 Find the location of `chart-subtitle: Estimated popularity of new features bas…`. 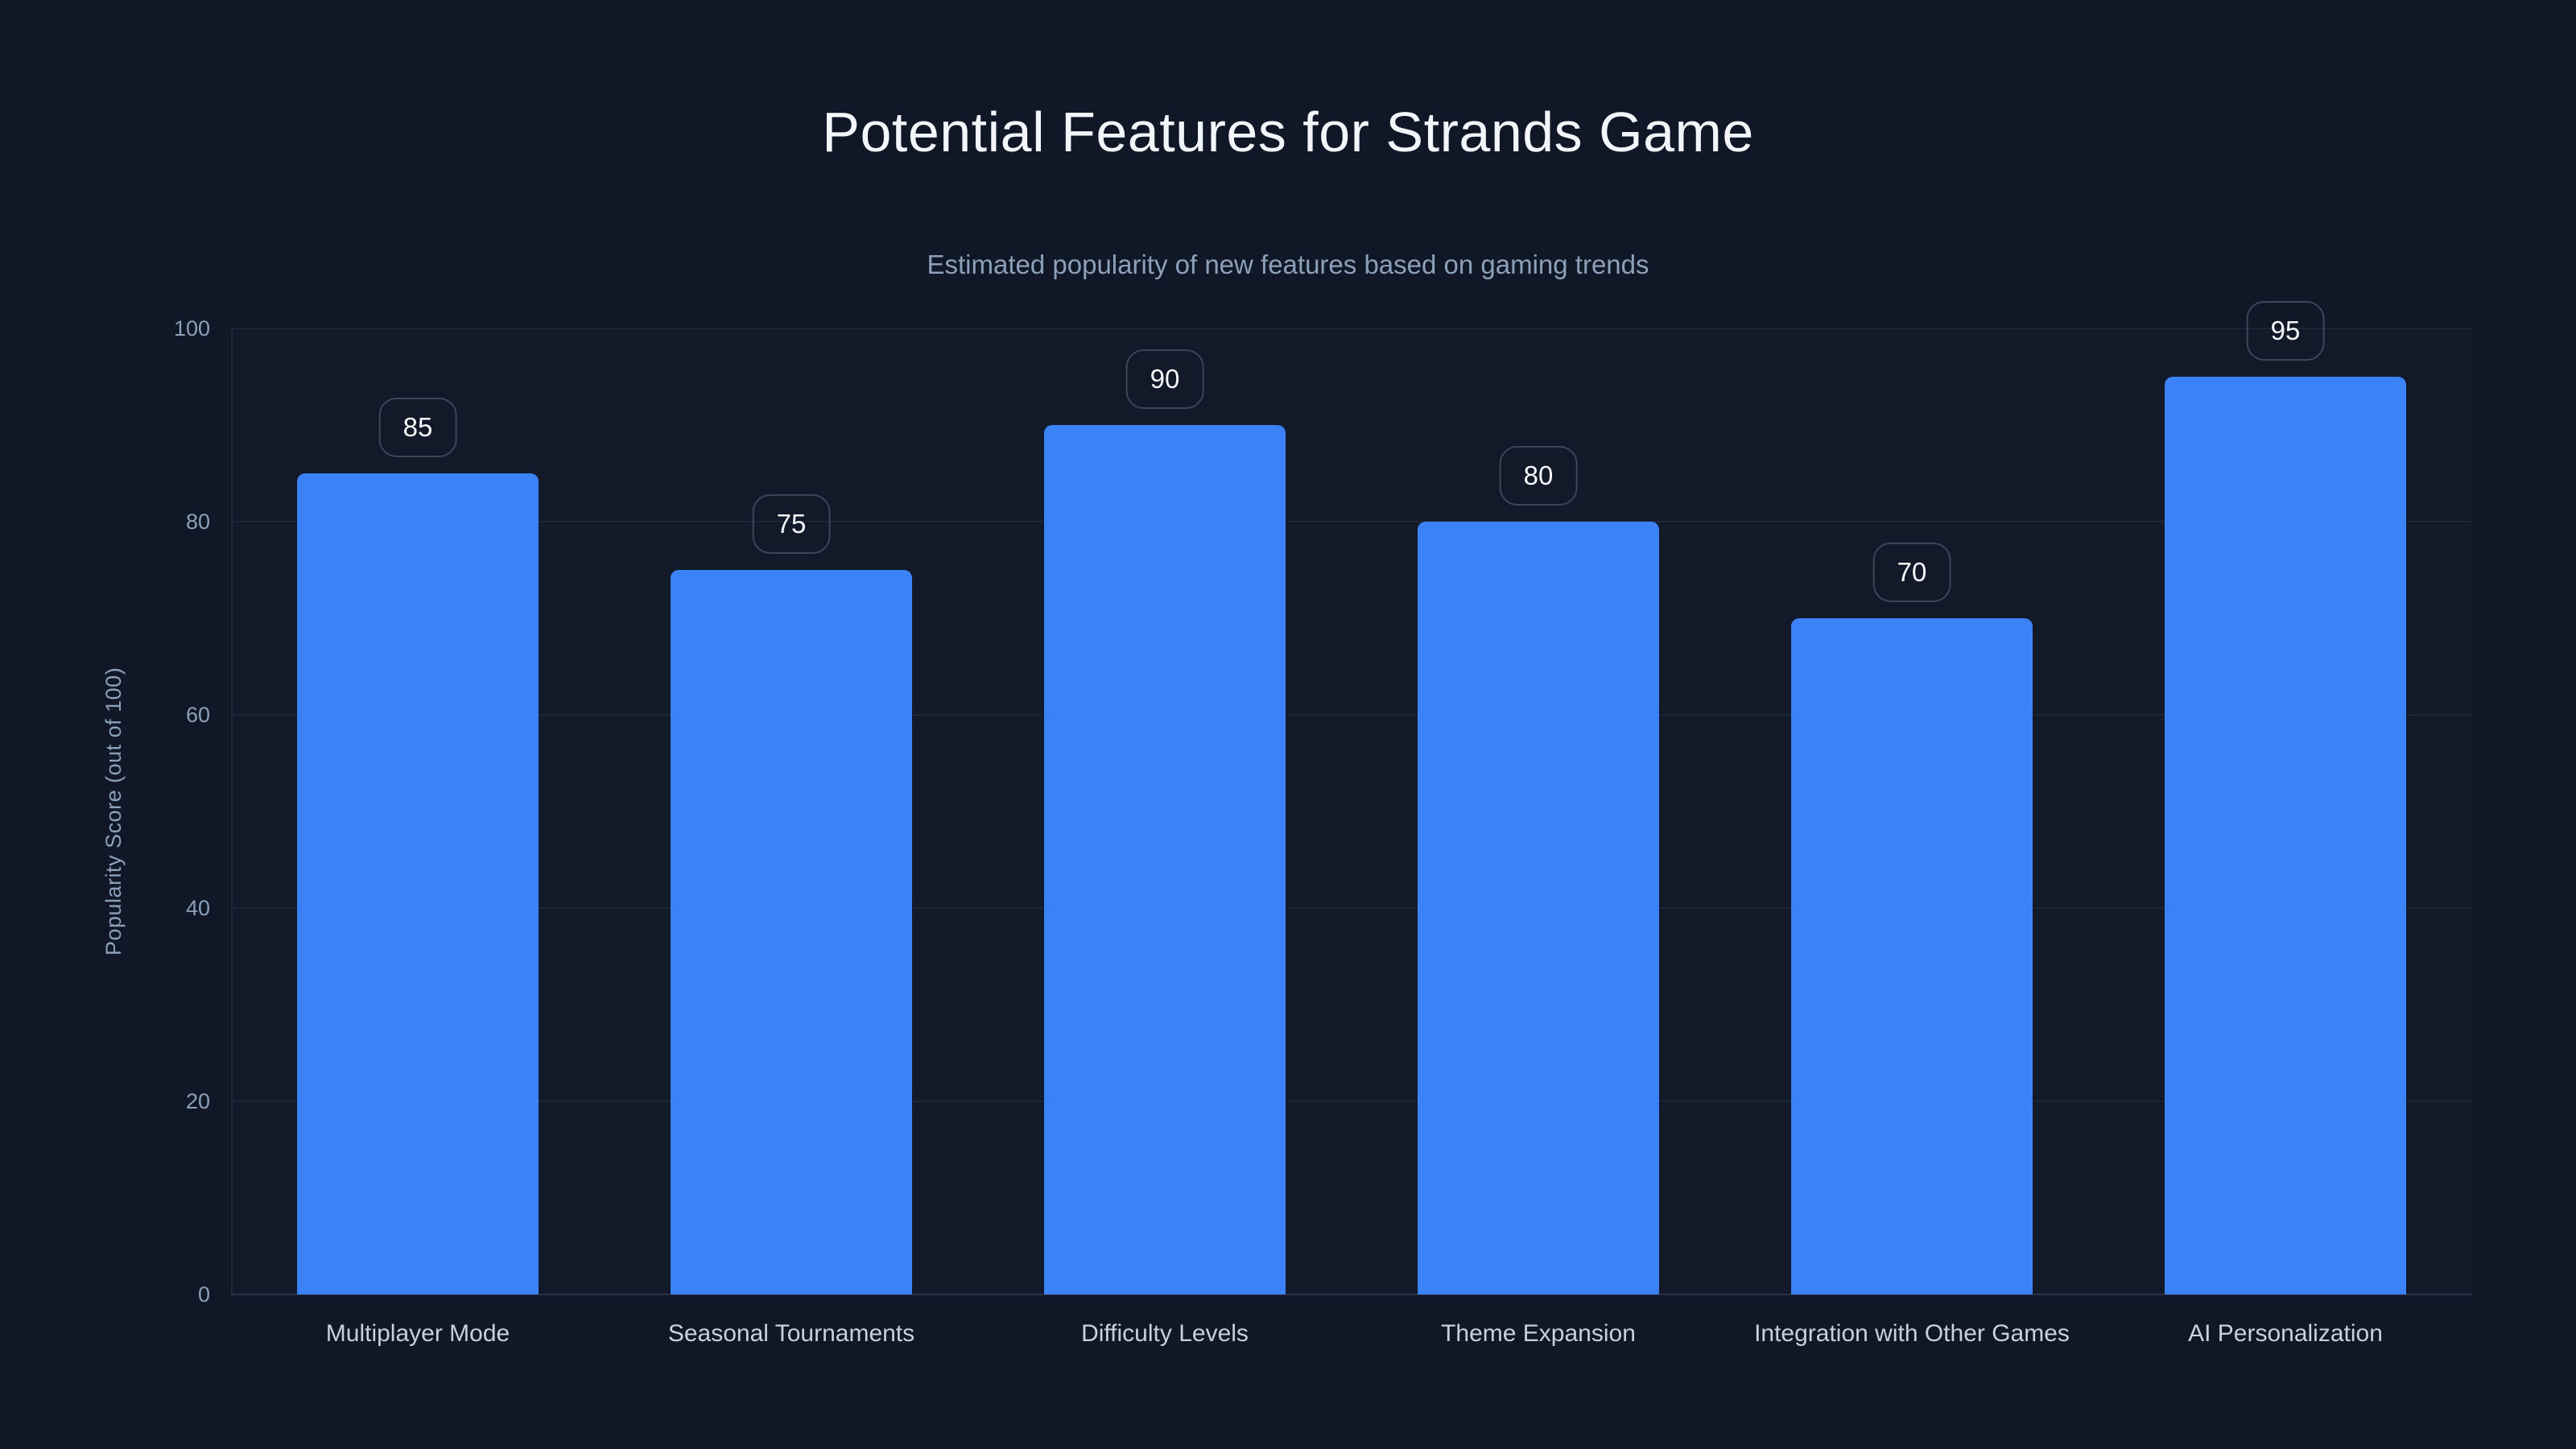

chart-subtitle: Estimated popularity of new features bas… is located at coordinates (1288, 264).